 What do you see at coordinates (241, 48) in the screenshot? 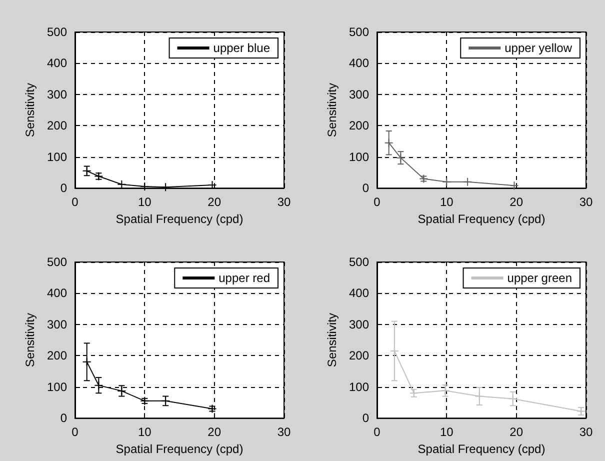
I see `legend-label: upper blue` at bounding box center [241, 48].